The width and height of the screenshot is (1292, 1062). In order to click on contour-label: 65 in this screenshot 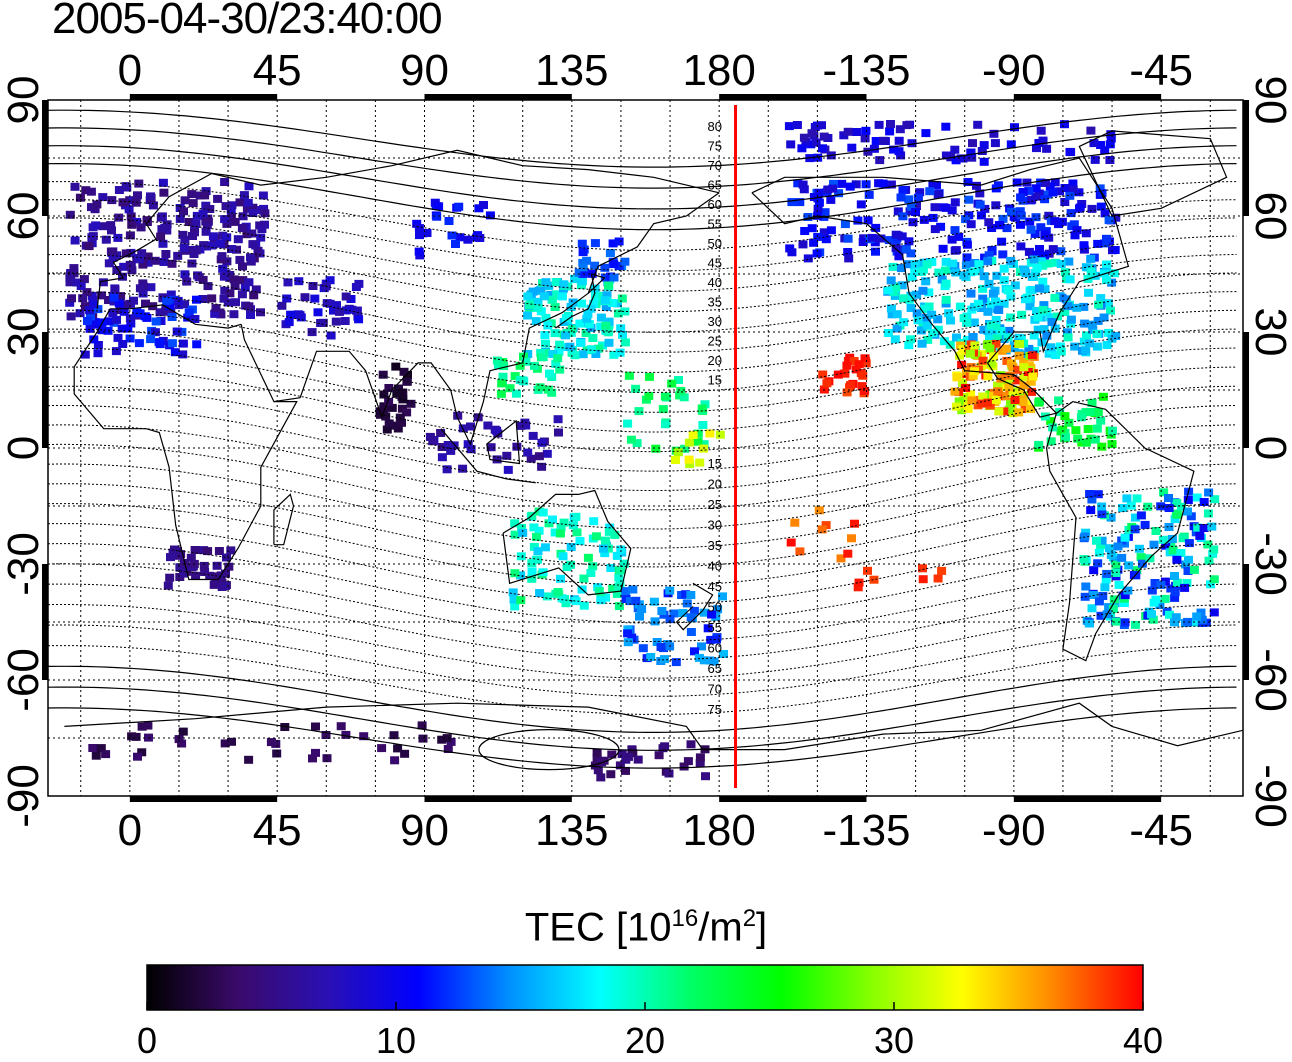, I will do `click(715, 668)`.